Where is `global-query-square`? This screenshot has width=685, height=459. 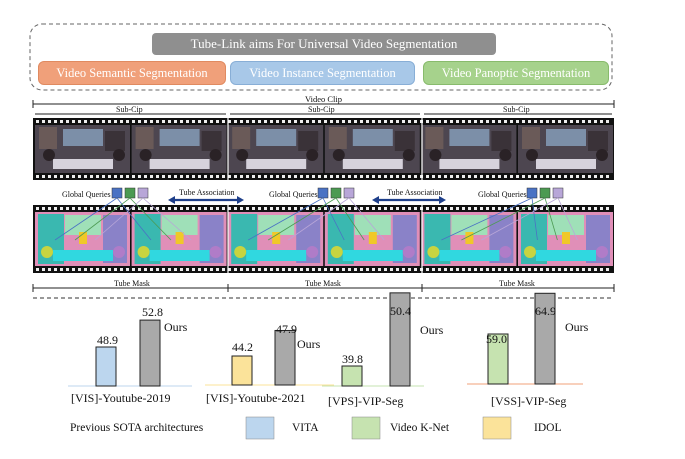
global-query-square is located at coordinates (545, 193).